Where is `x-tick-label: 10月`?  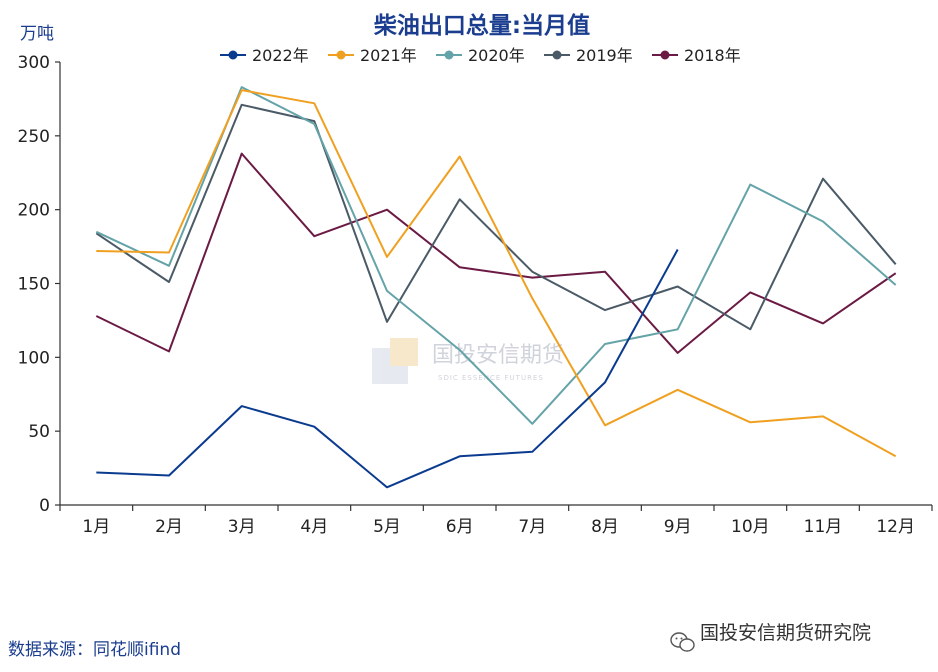 x-tick-label: 10月 is located at coordinates (750, 527).